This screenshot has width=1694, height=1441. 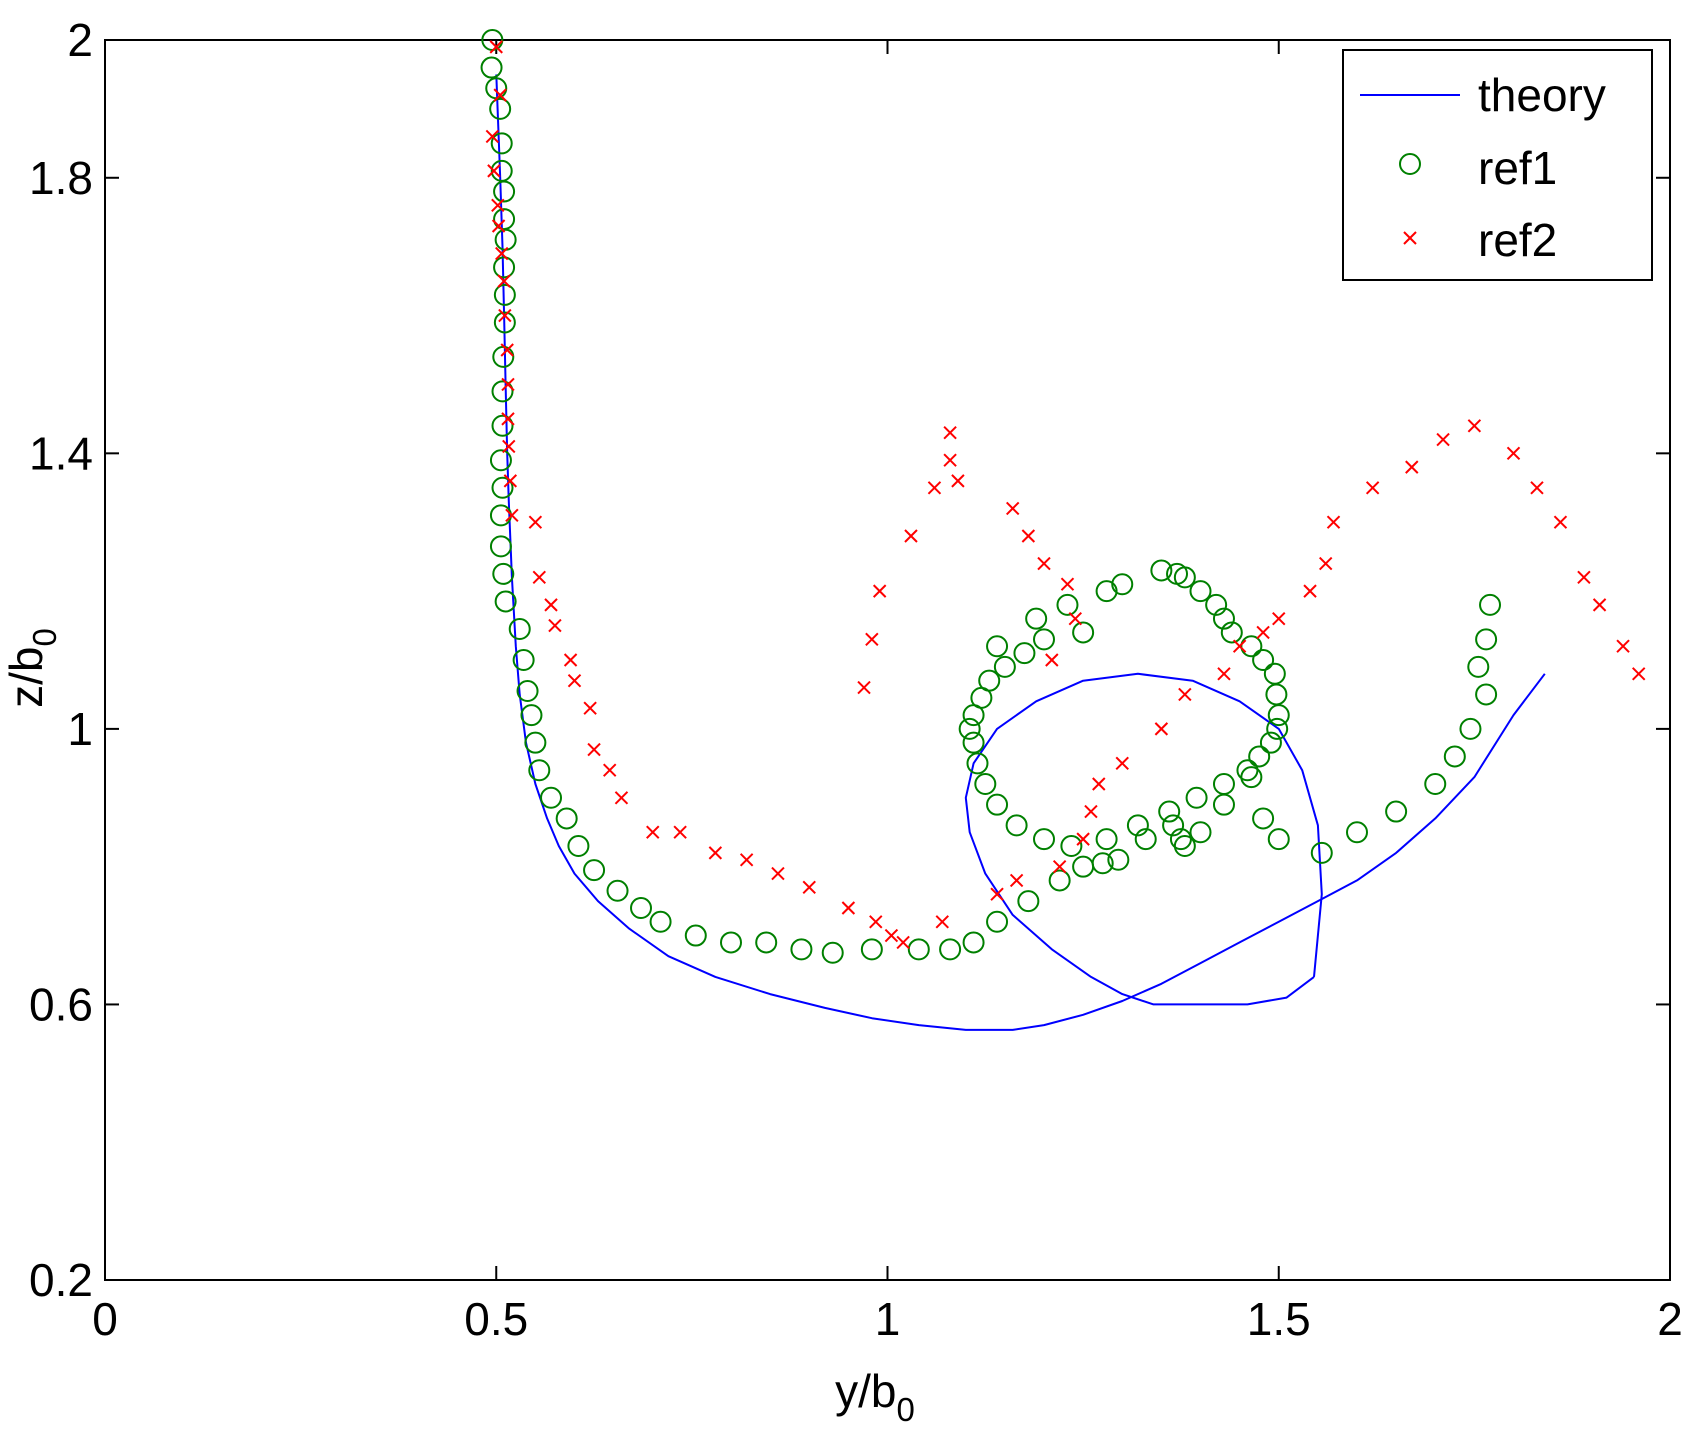 I want to click on x-tick-label: 1, so click(x=888, y=1319).